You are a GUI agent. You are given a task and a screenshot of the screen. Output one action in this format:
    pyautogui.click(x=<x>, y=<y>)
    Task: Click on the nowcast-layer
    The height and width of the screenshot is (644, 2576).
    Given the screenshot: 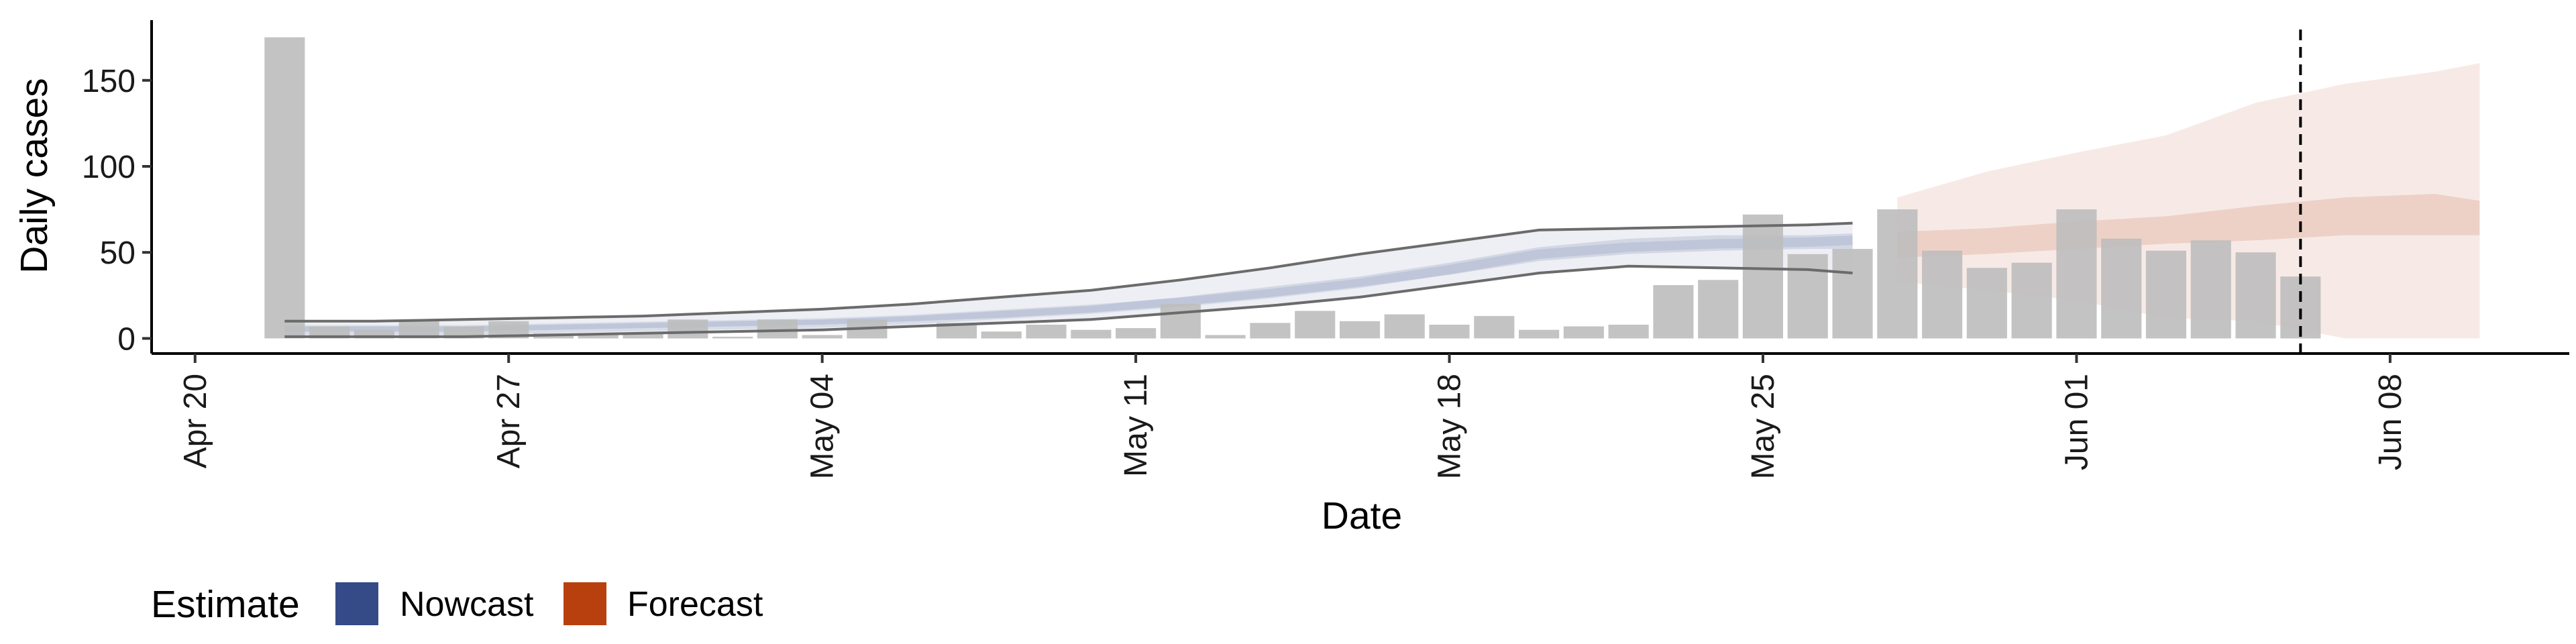 What is the action you would take?
    pyautogui.click(x=1068, y=280)
    